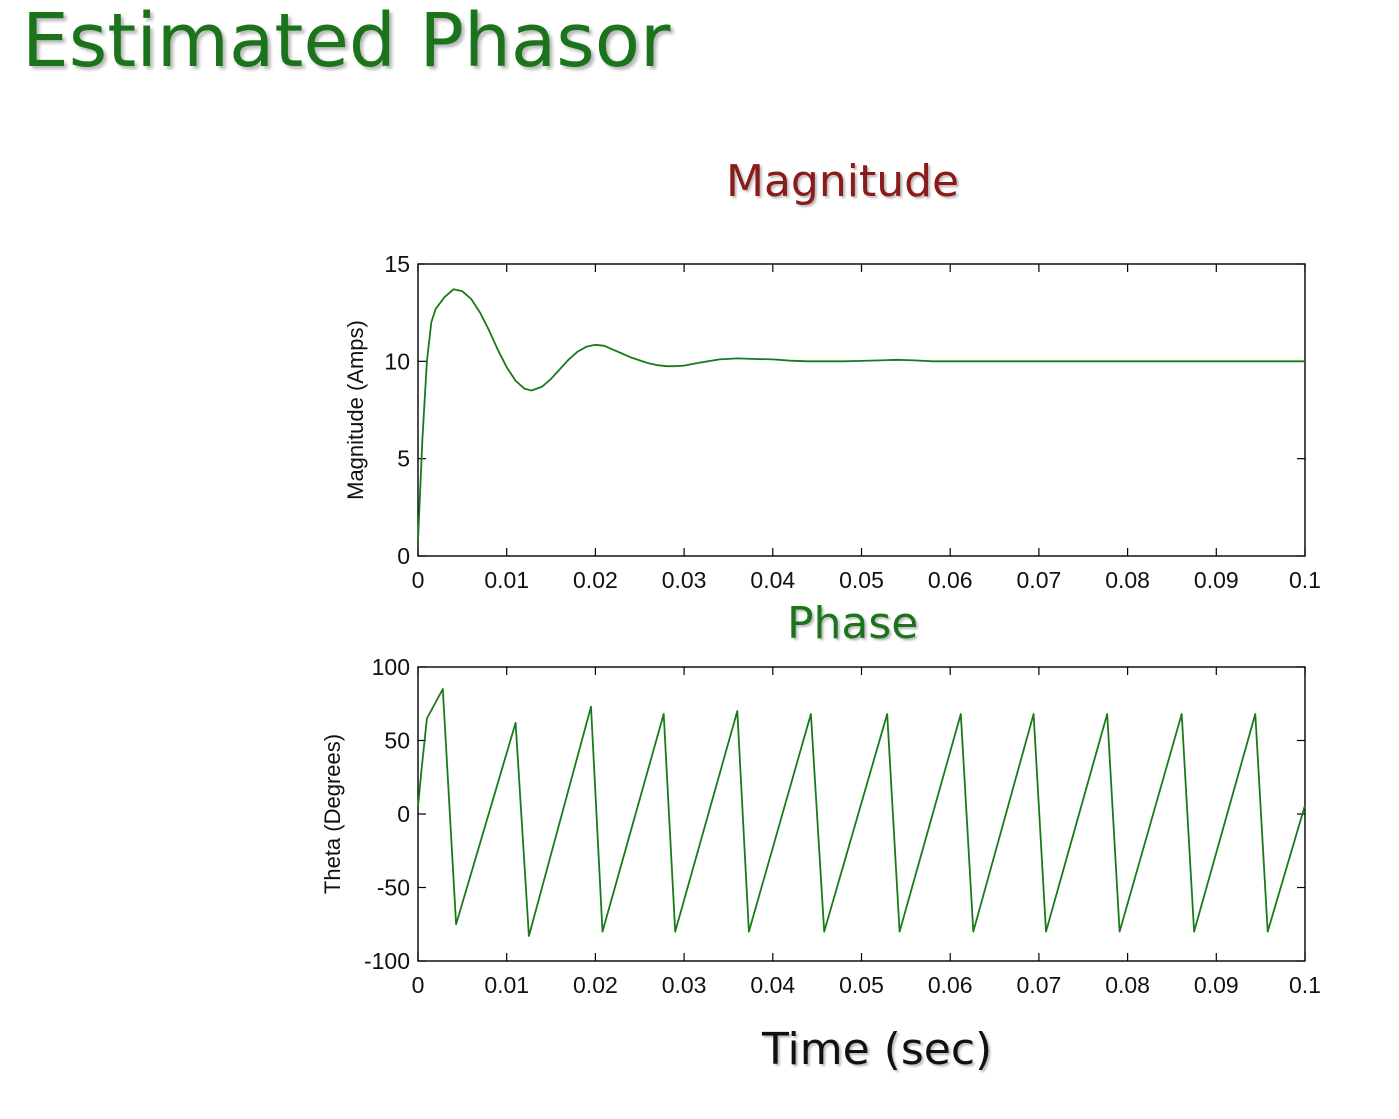 The image size is (1399, 1119). Describe the element at coordinates (397, 741) in the screenshot. I see `y-tick-label: 50` at that location.